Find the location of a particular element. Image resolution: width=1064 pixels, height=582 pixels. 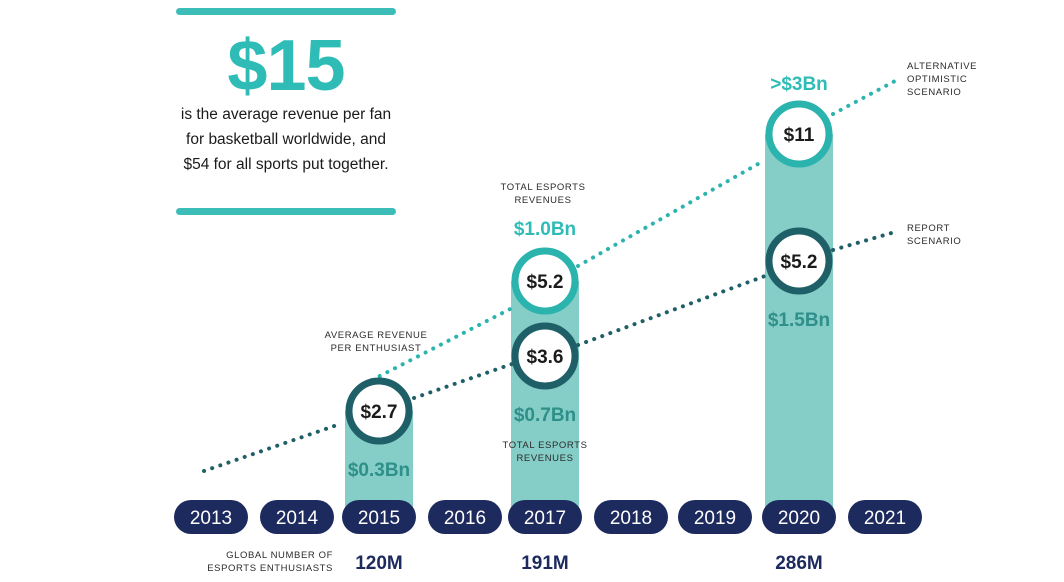

report-marker-2015-circle is located at coordinates (379, 411).